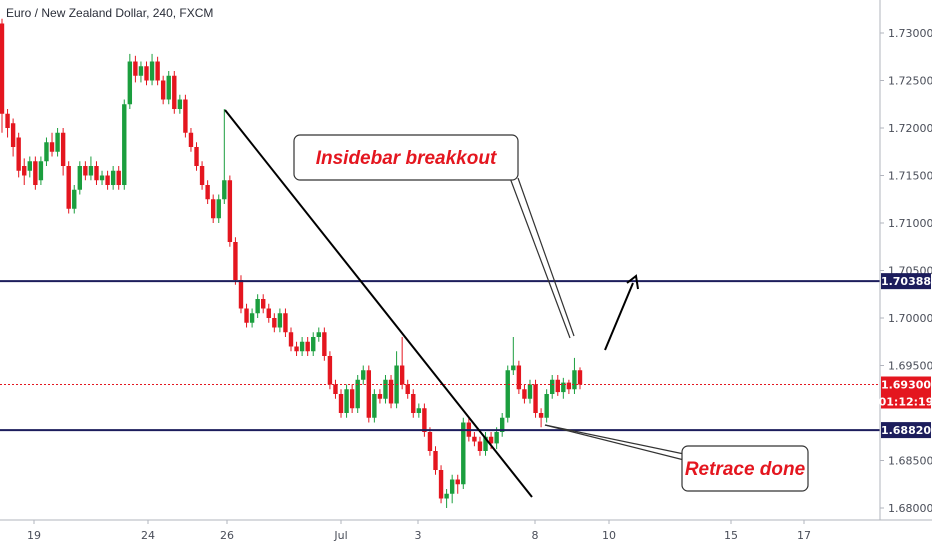 The image size is (932, 550). What do you see at coordinates (804, 535) in the screenshot?
I see `x-tick-label: 17` at bounding box center [804, 535].